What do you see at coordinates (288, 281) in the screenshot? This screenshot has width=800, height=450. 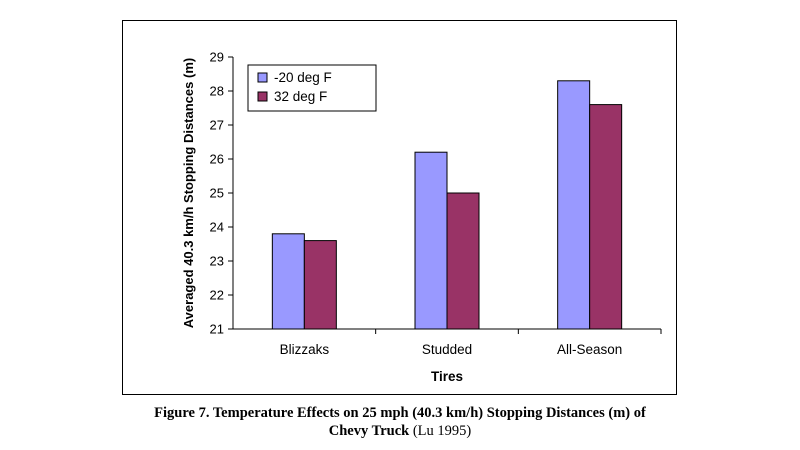 I see `bar-cold-blizzaks` at bounding box center [288, 281].